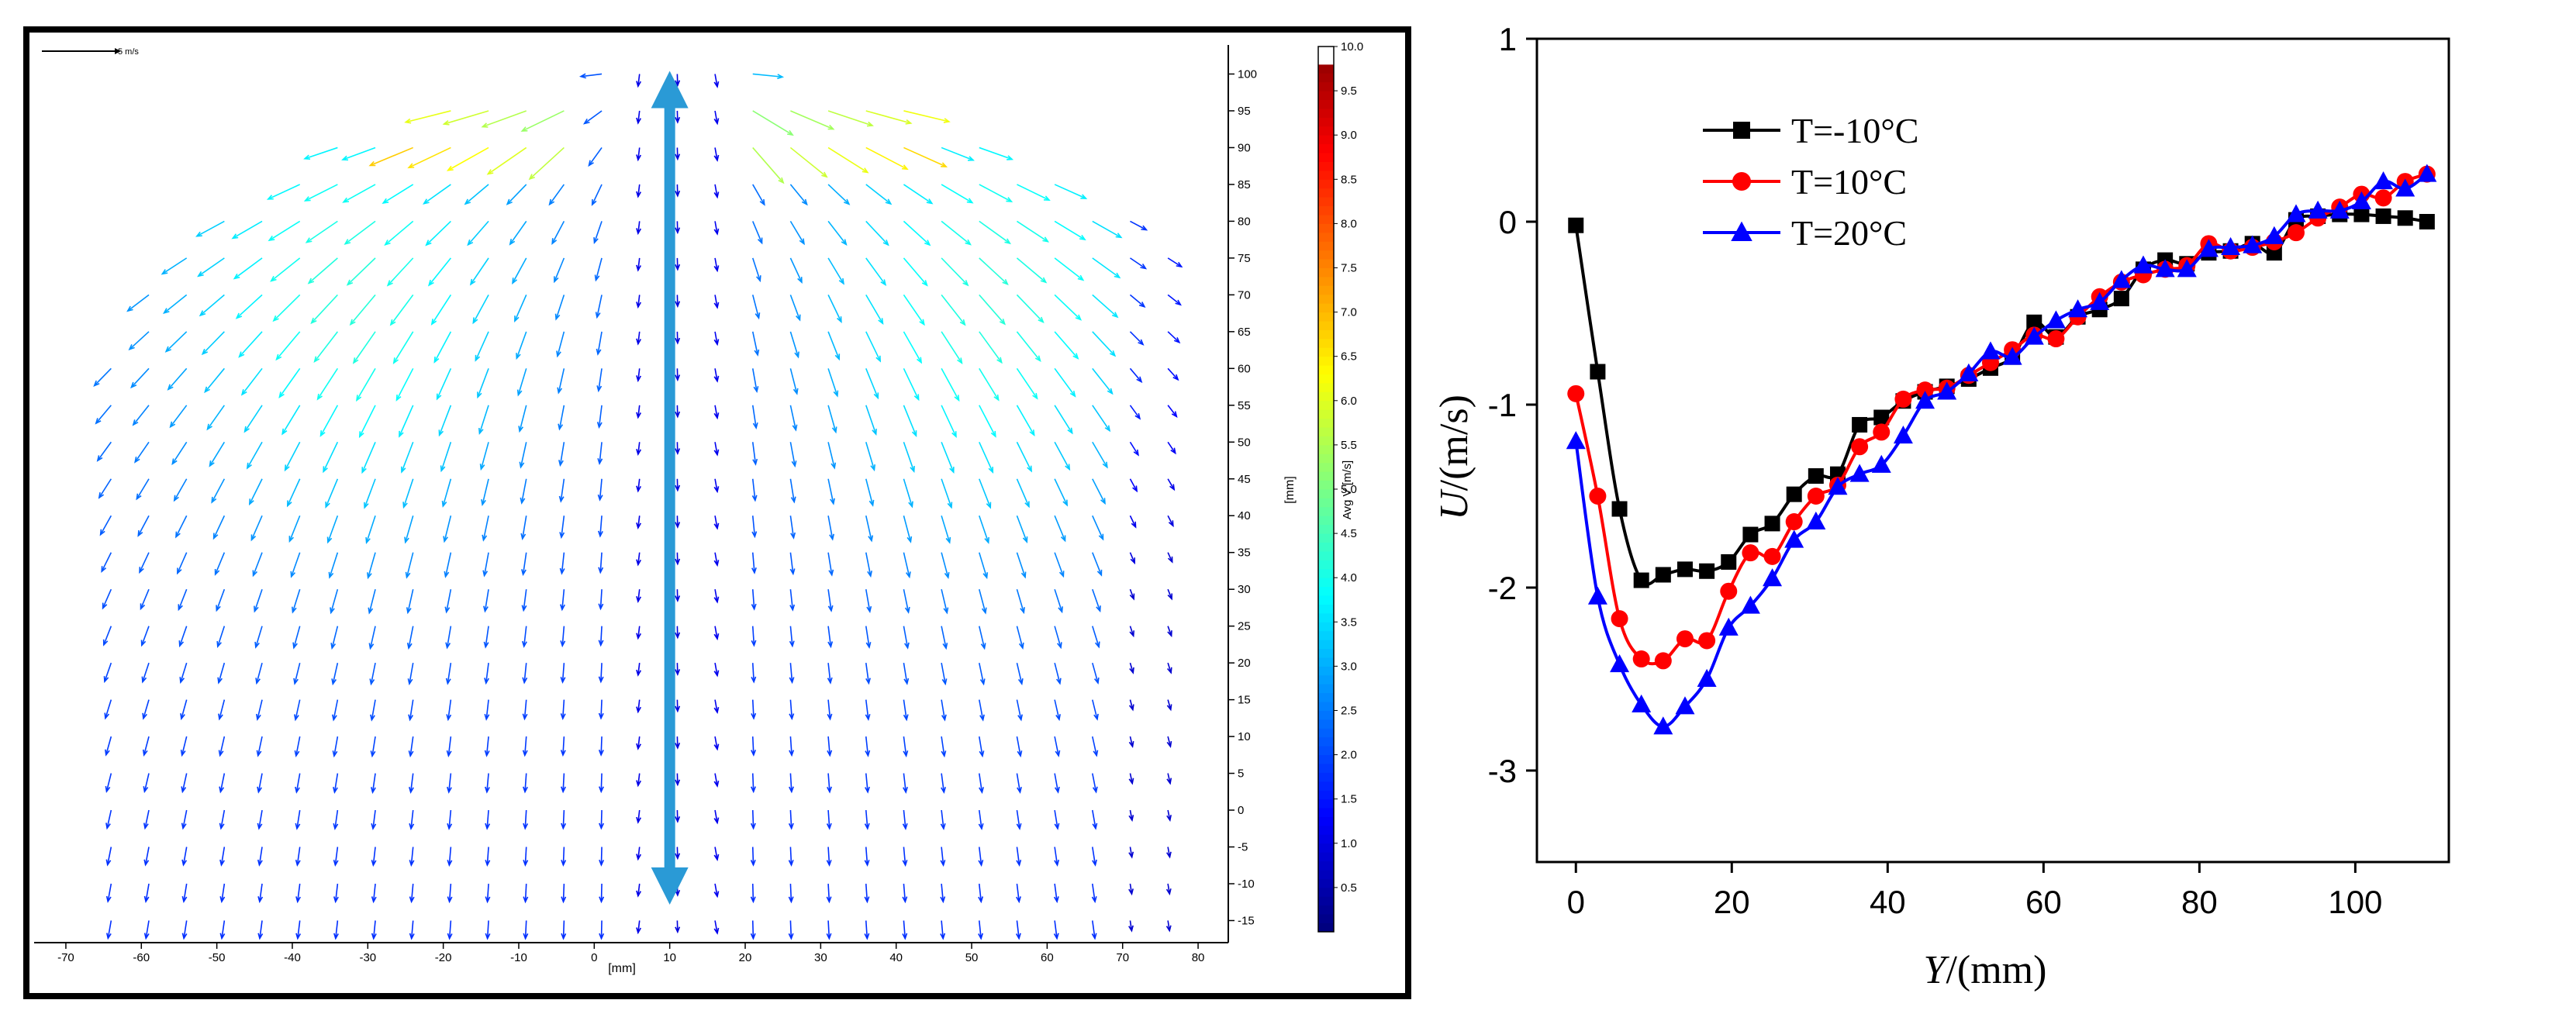  Describe the element at coordinates (1454, 443) in the screenshot. I see `y-axis-label-unit: /(m/s)` at that location.